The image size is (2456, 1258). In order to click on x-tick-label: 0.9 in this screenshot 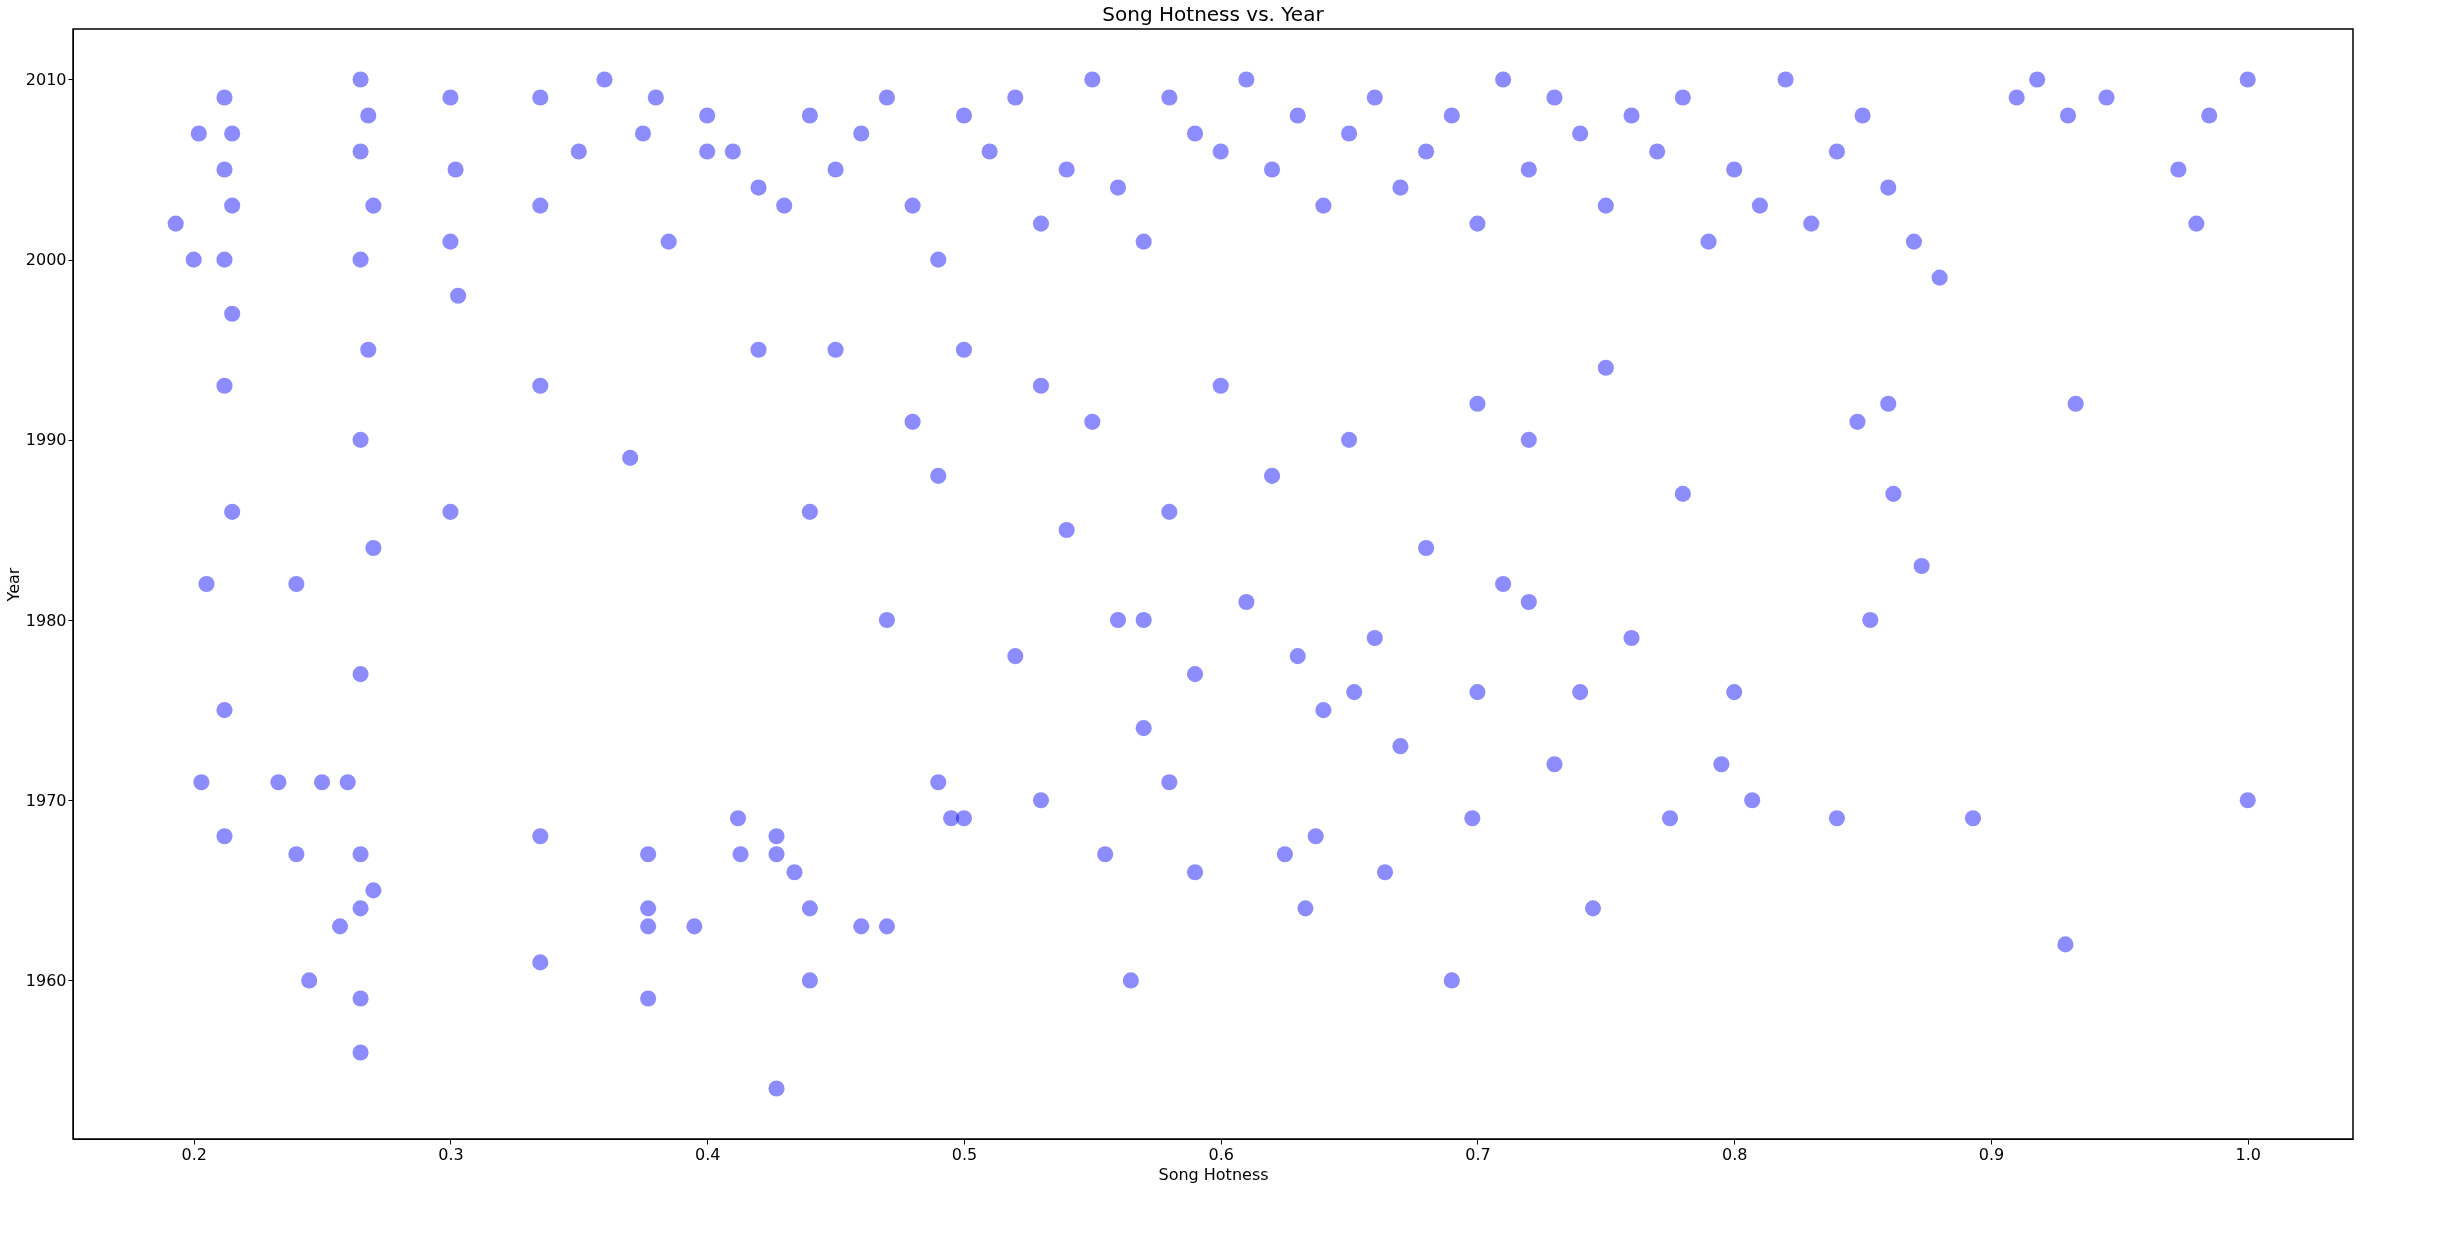, I will do `click(1991, 1154)`.